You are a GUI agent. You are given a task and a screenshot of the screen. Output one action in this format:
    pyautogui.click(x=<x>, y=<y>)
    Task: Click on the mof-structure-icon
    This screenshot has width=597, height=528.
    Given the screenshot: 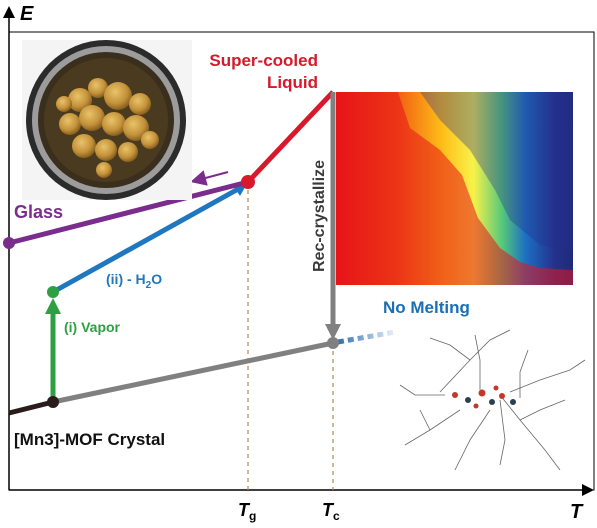 What is the action you would take?
    pyautogui.click(x=492, y=400)
    